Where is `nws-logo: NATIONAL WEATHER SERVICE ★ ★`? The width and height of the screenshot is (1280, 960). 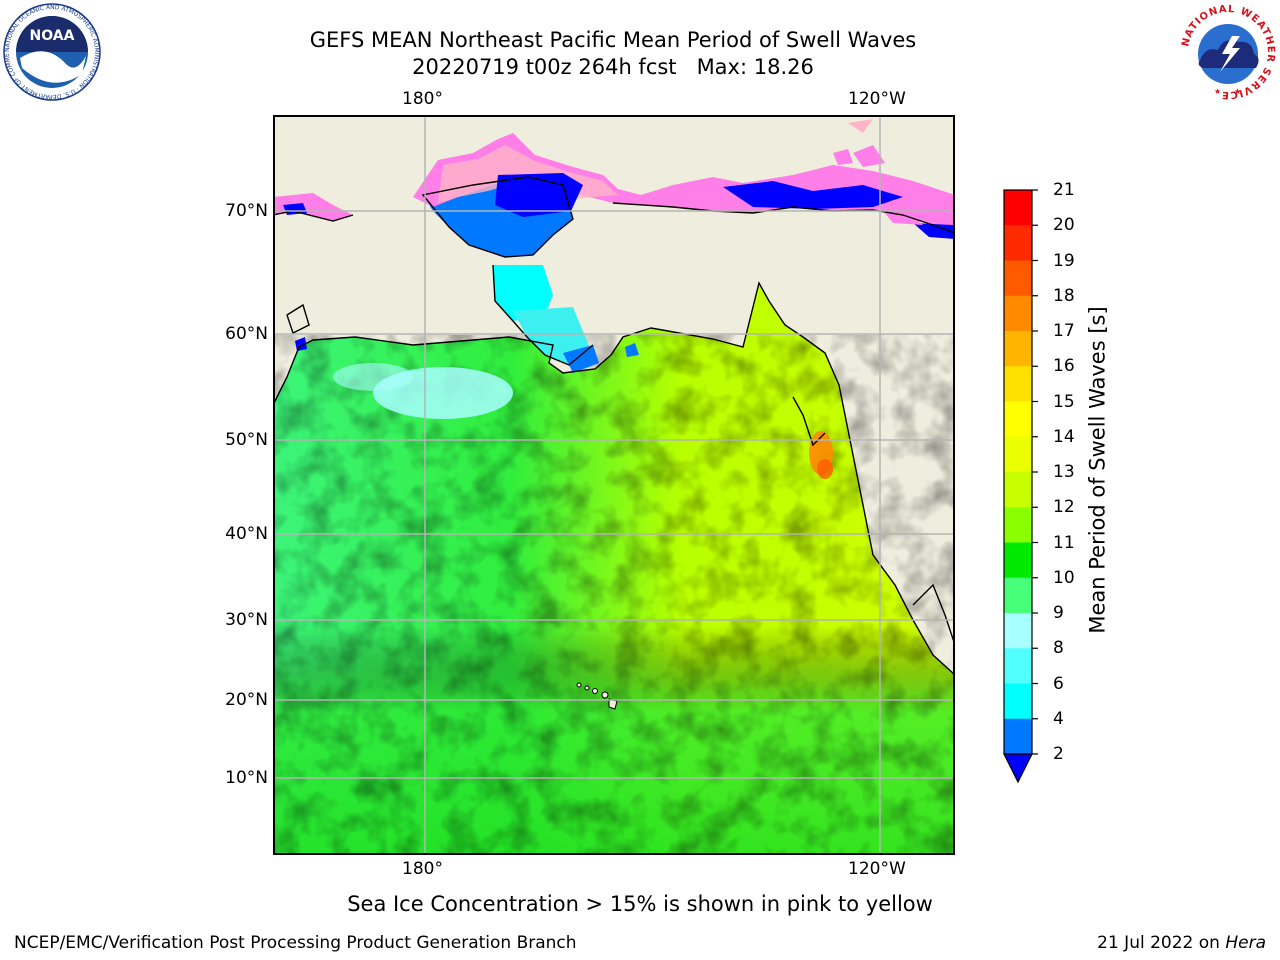 nws-logo: NATIONAL WEATHER SERVICE ★ ★ is located at coordinates (1228, 52).